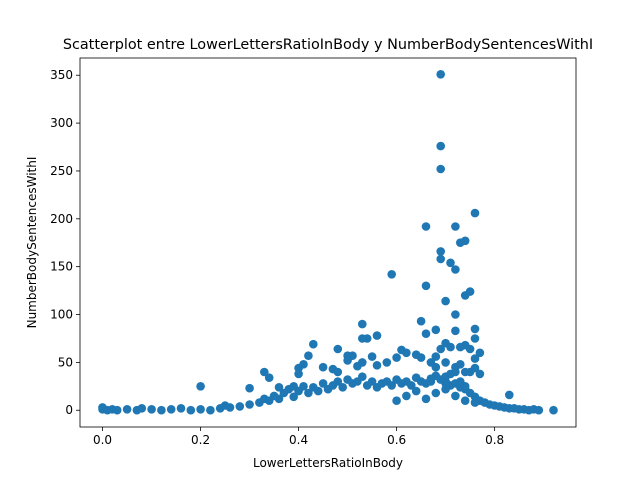 The height and width of the screenshot is (480, 640). I want to click on x-tick-label: 0.4, so click(298, 440).